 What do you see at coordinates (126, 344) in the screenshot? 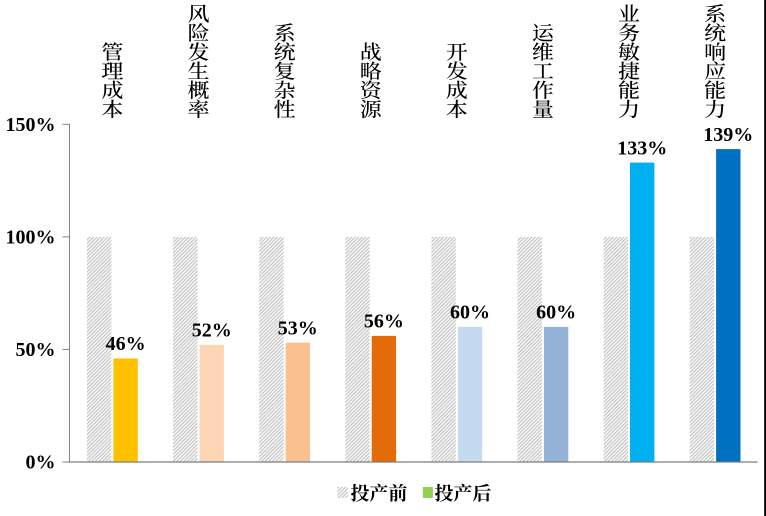
I see `svg-text: 46%` at bounding box center [126, 344].